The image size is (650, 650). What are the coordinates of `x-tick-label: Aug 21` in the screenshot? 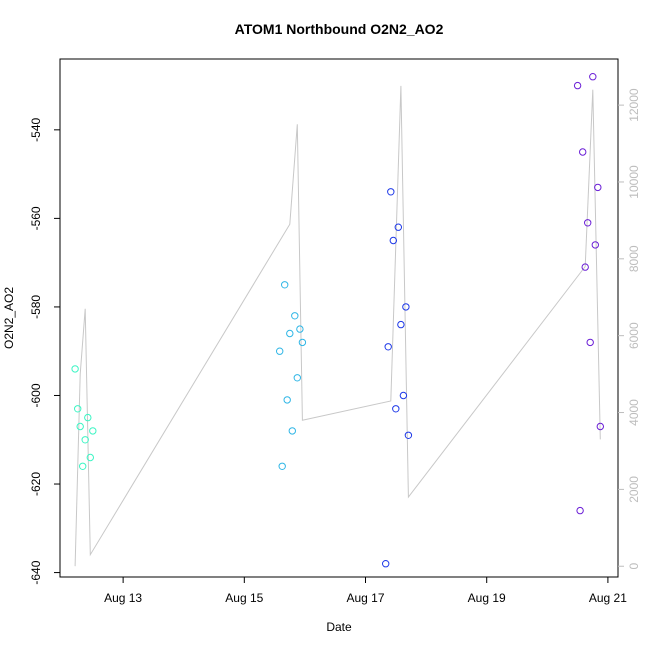 It's located at (608, 598).